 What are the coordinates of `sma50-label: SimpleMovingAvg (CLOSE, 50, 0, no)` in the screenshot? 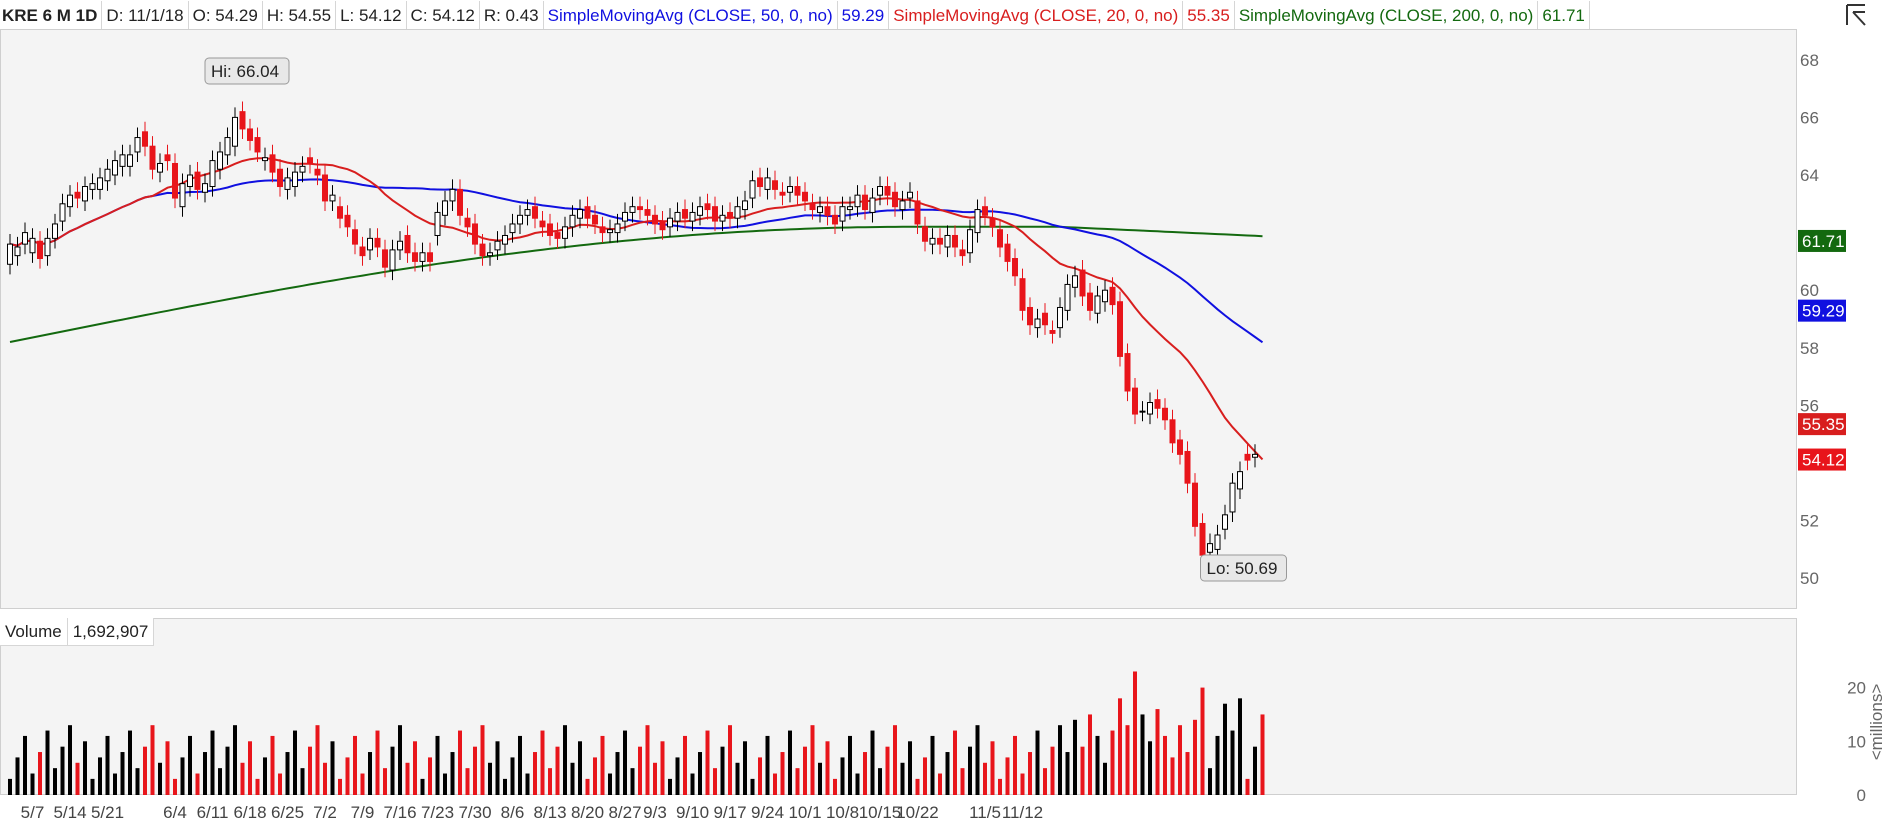 It's located at (691, 15).